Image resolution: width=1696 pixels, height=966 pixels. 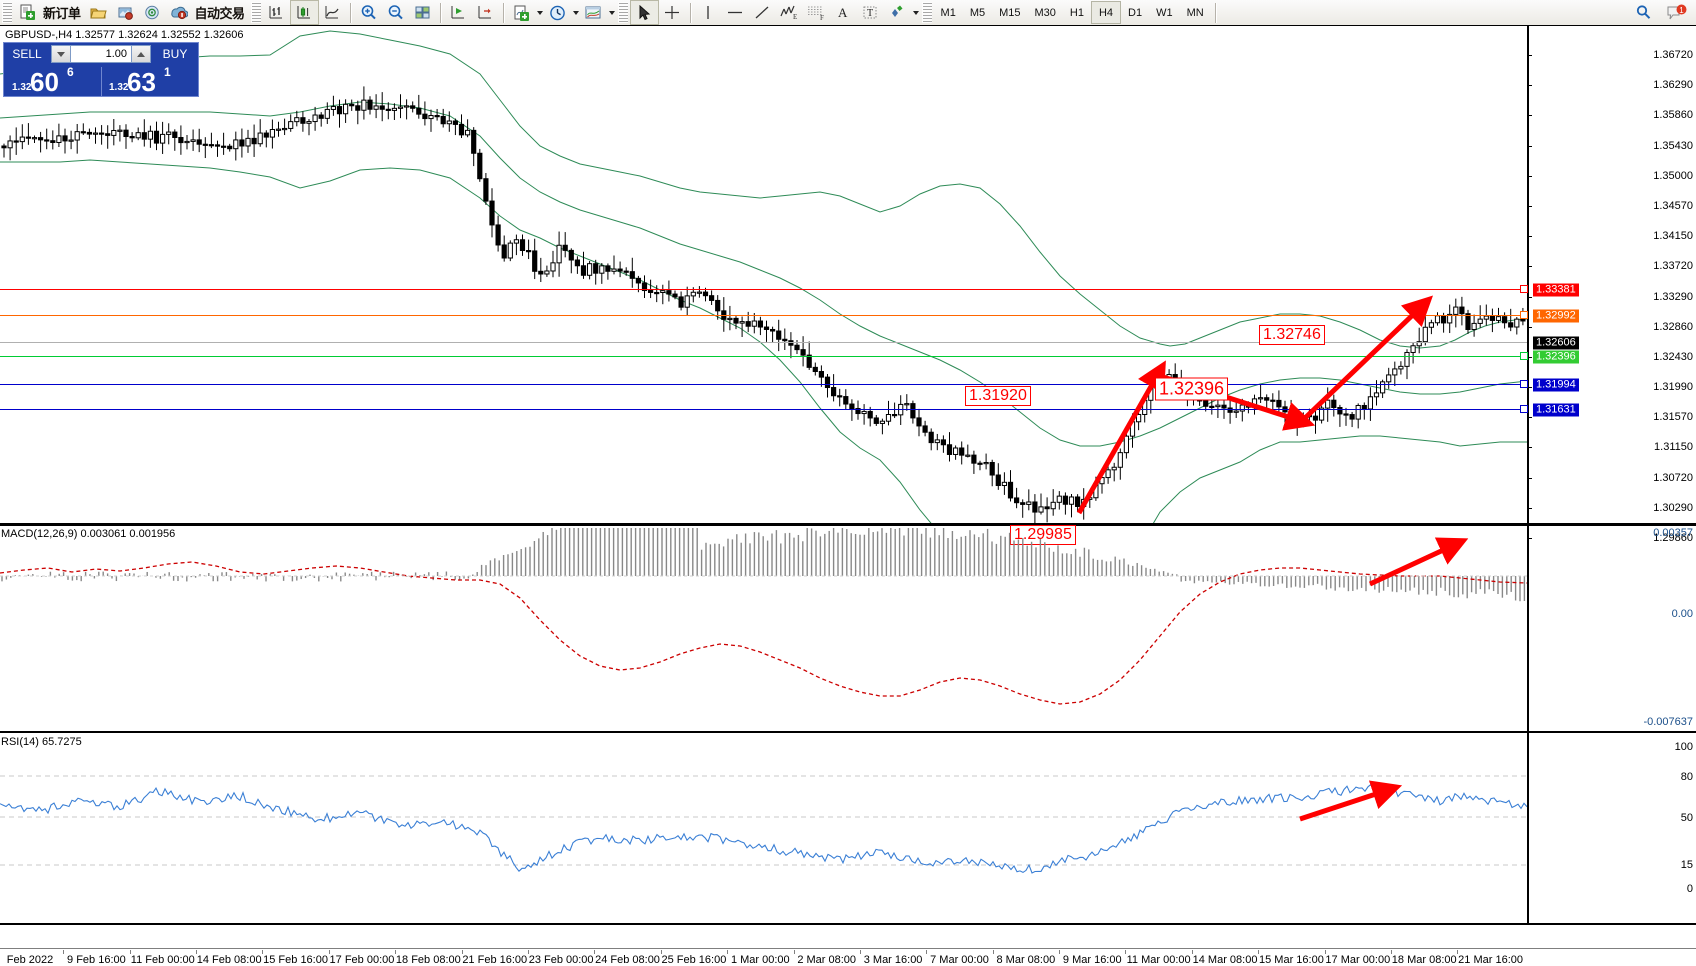 I want to click on bar-chart-icon, so click(x=276, y=12).